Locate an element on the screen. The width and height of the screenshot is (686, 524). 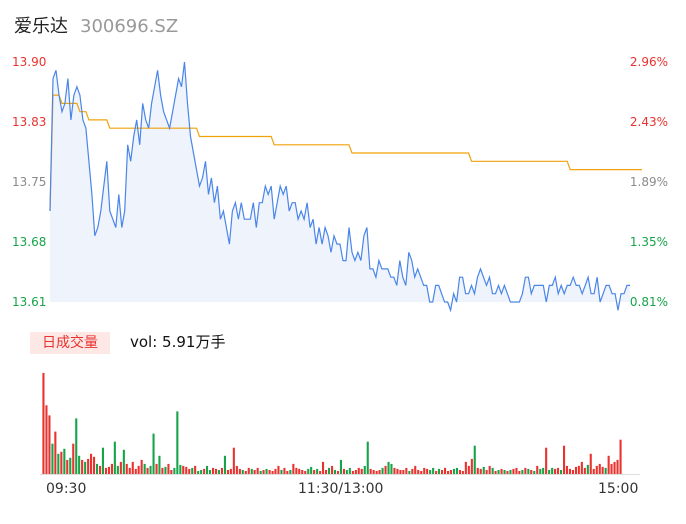
price-tick-2: 13.83 is located at coordinates (29, 122).